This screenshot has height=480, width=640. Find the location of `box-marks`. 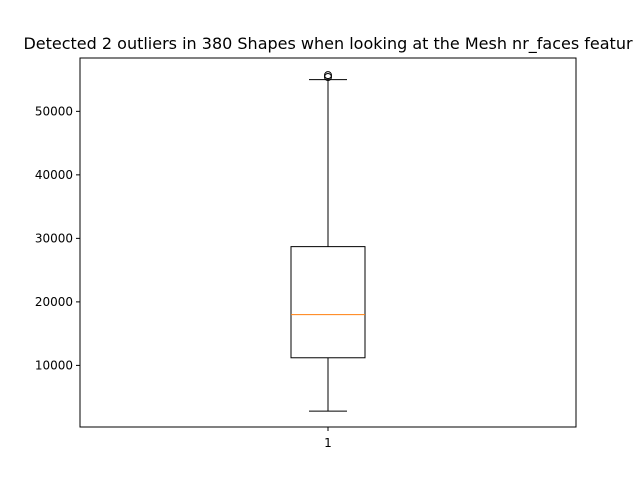

box-marks is located at coordinates (328, 241).